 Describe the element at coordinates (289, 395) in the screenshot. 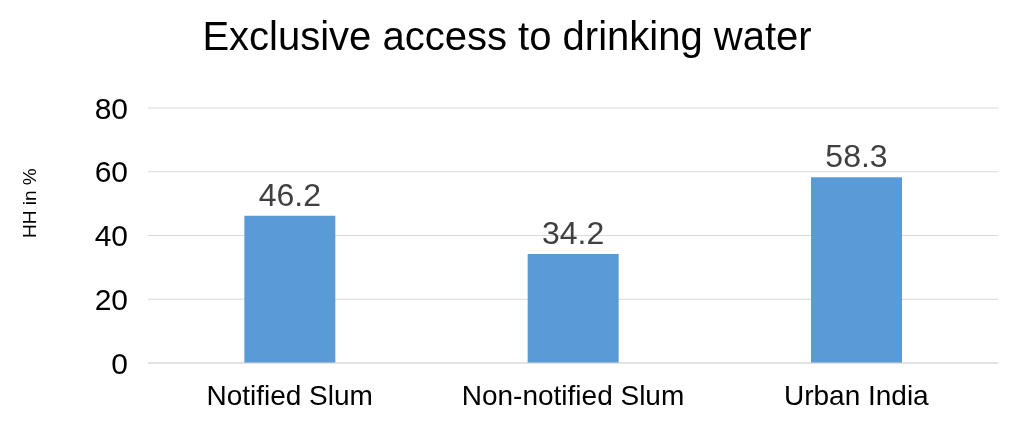

I see `x-tick-label: Notified Slum` at that location.